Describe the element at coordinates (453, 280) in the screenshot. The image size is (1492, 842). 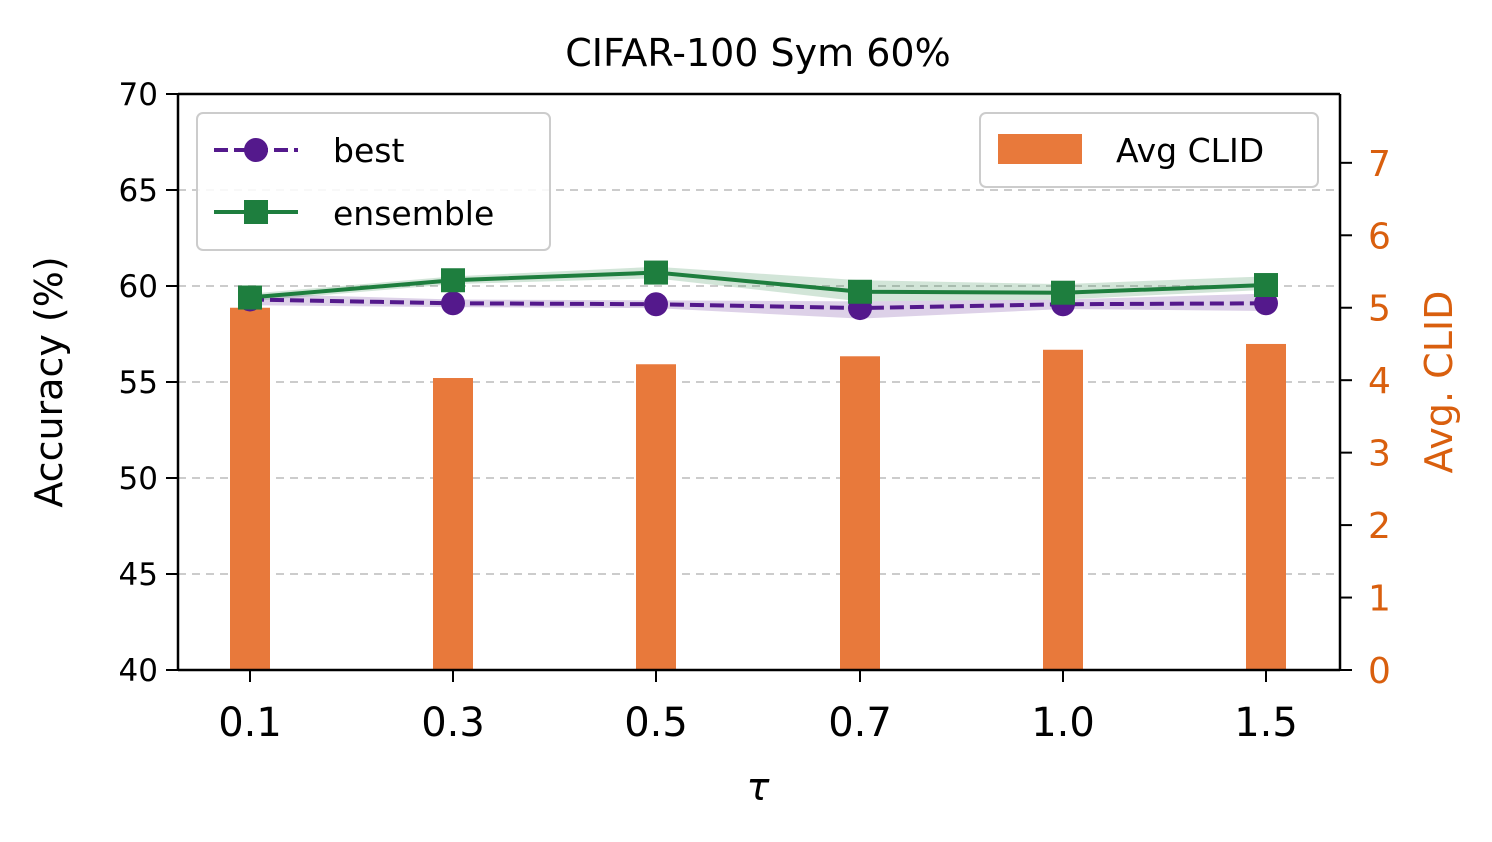
I see `point-ensemble-0.3` at that location.